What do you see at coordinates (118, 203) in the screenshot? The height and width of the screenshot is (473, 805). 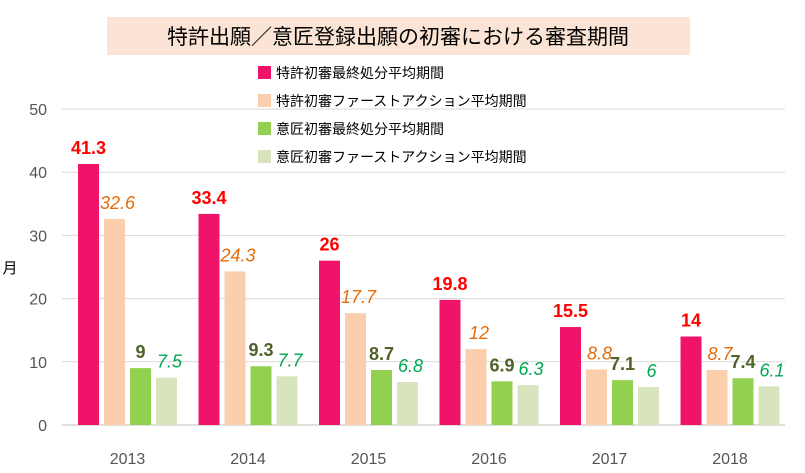 I see `data-label: 32.6` at bounding box center [118, 203].